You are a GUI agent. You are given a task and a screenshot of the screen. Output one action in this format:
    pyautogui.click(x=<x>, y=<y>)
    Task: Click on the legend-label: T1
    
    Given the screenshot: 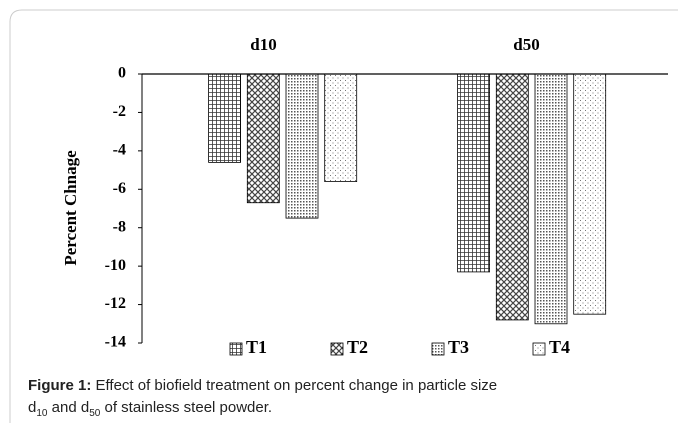 What is the action you would take?
    pyautogui.click(x=256, y=347)
    